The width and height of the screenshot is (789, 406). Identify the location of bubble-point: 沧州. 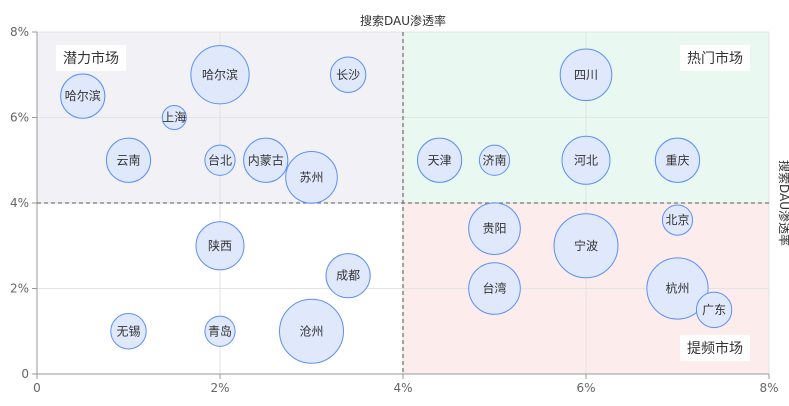
(311, 331).